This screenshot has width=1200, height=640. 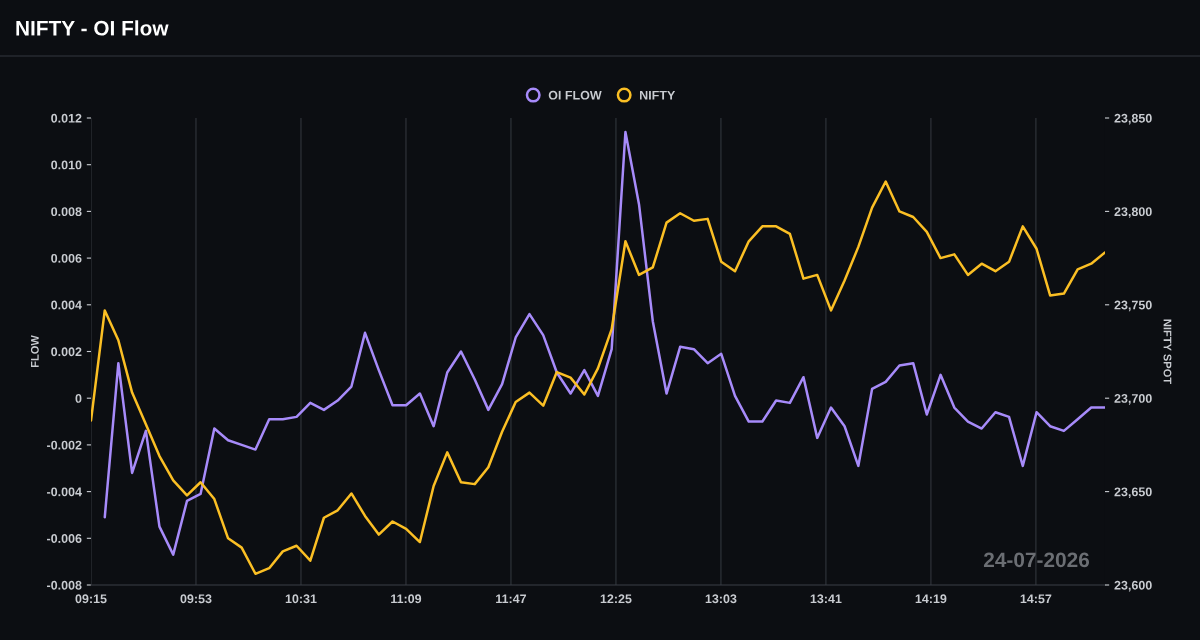 I want to click on y-tick-label: -0.006, so click(x=64, y=538).